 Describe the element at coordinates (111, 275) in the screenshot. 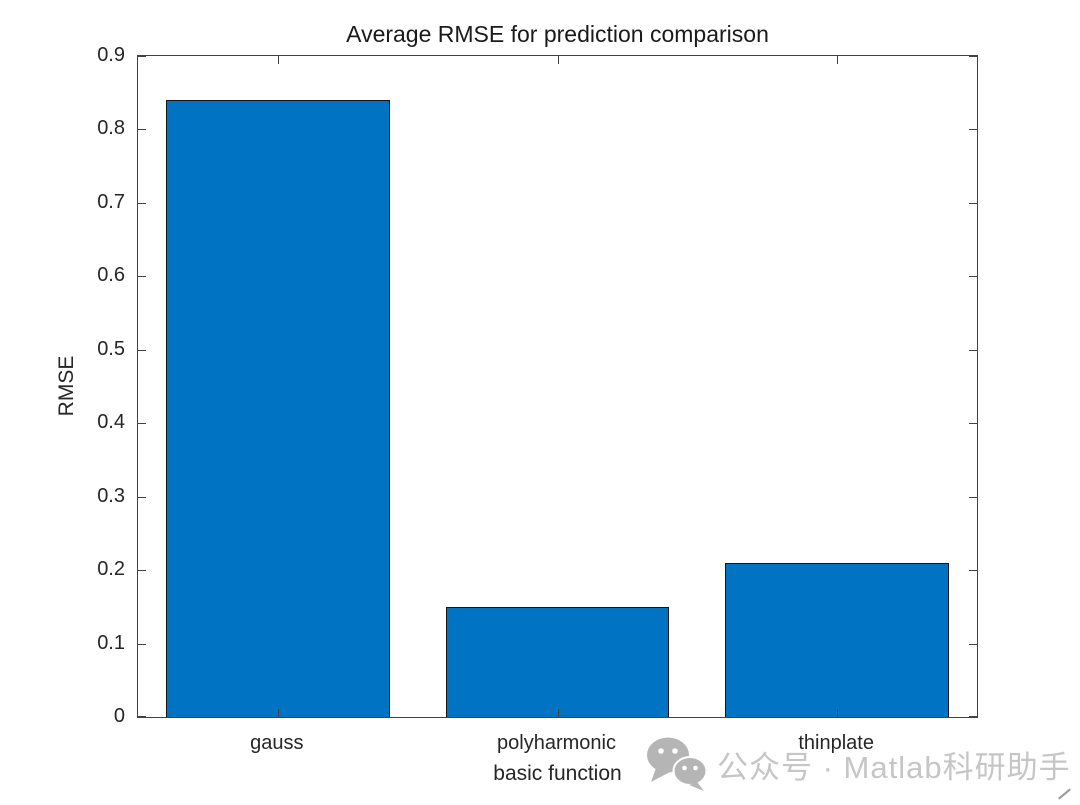

I see `ytick-label-0.6: 0.6` at that location.